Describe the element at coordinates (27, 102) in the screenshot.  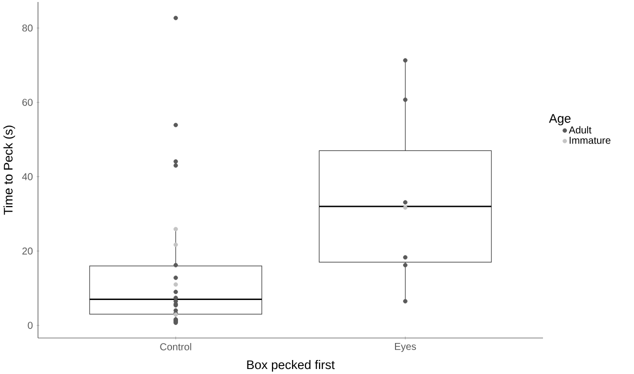
I see `y-tick-label: 60` at that location.